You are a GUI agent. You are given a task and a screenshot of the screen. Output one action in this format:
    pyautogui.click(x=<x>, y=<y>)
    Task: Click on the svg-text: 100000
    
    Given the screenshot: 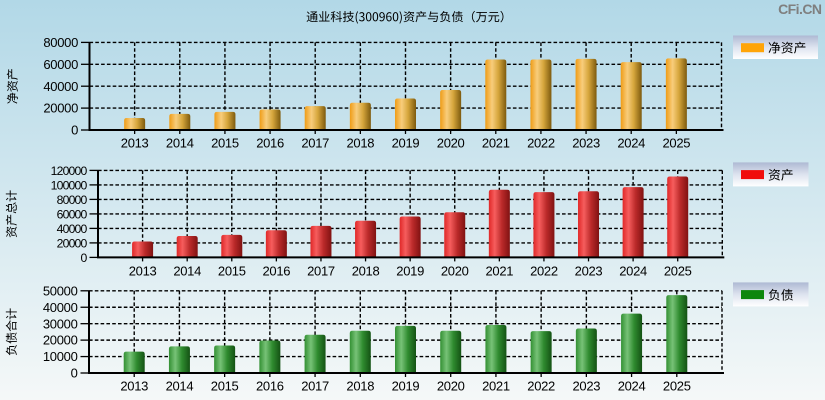 What is the action you would take?
    pyautogui.click(x=69, y=186)
    